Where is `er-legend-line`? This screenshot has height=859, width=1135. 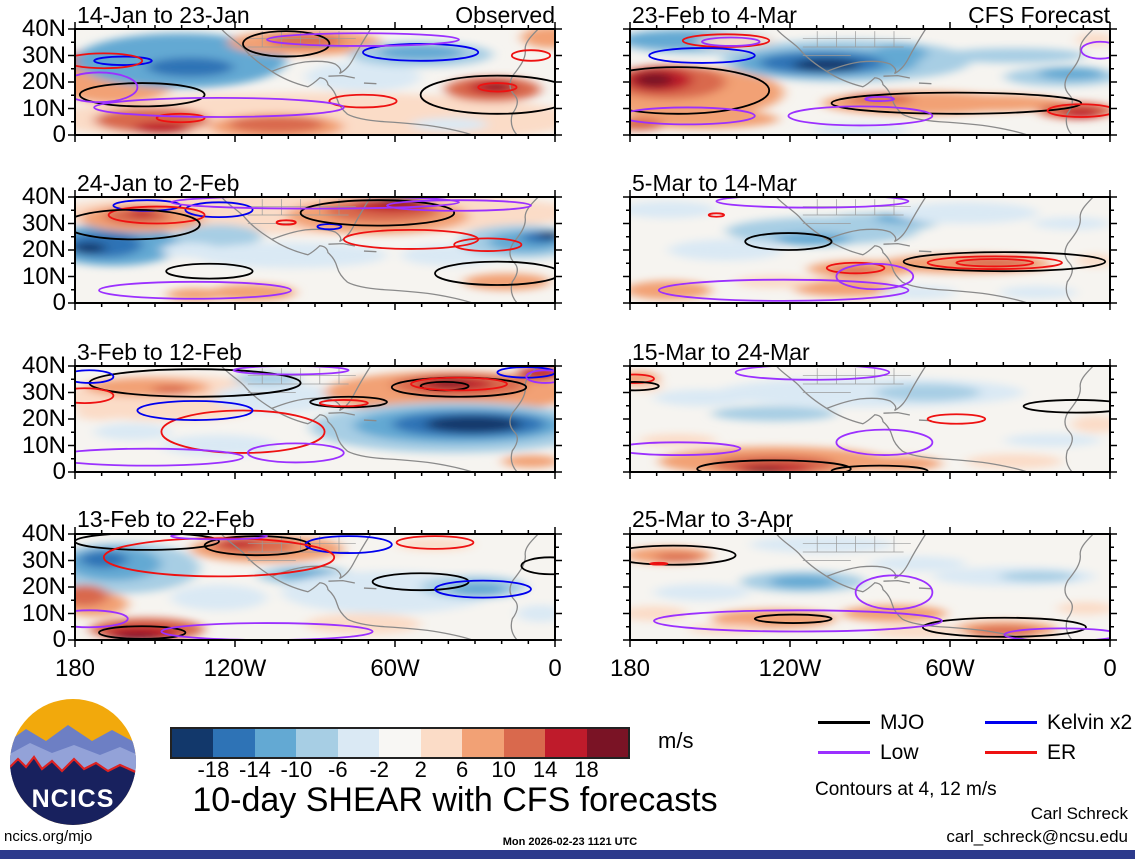
er-legend-line is located at coordinates (1011, 752).